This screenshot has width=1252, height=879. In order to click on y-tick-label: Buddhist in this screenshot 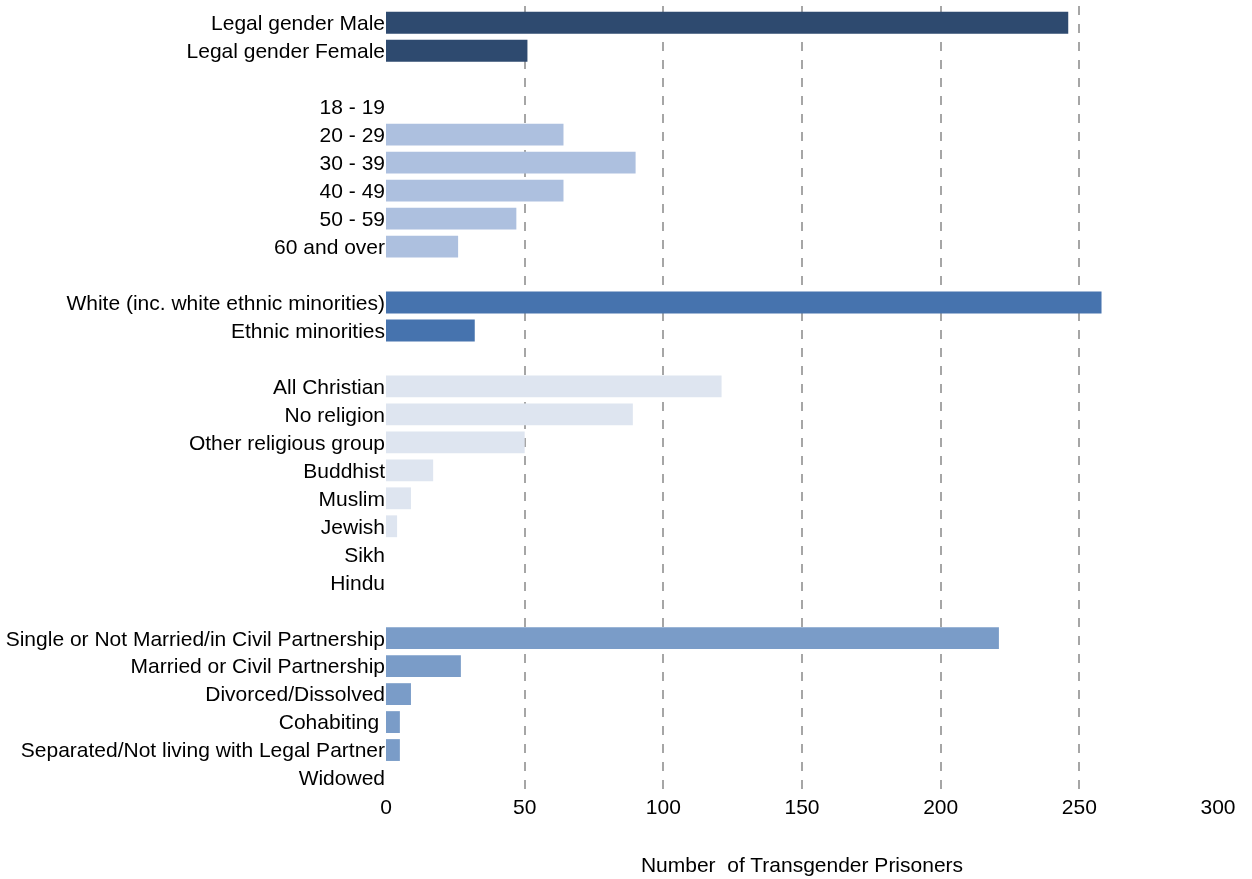, I will do `click(344, 470)`.